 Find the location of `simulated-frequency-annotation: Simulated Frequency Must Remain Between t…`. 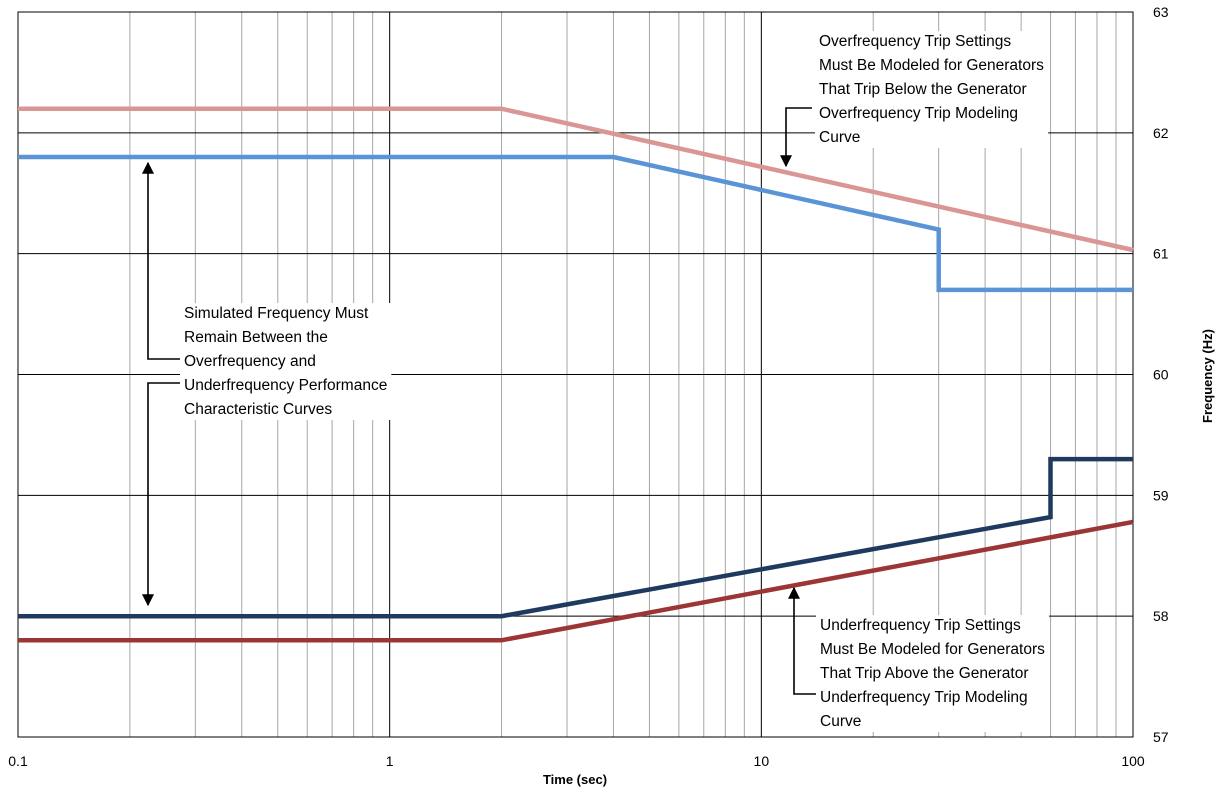

simulated-frequency-annotation: Simulated Frequency Must Remain Between t… is located at coordinates (285, 361).